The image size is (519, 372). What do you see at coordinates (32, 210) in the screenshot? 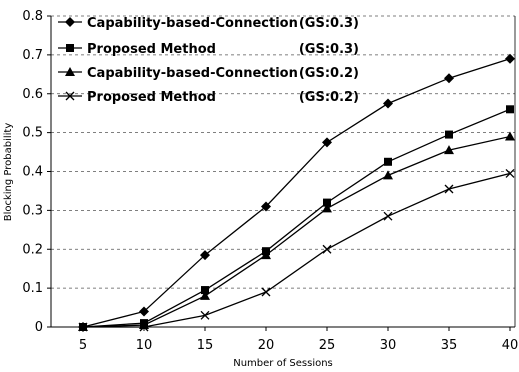
I see `y-tick-label: 0.3` at bounding box center [32, 210].